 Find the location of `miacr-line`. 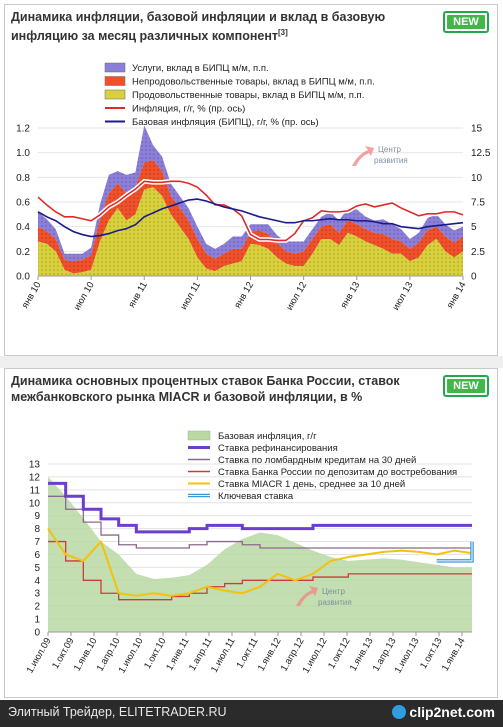

miacr-line is located at coordinates (260, 562).